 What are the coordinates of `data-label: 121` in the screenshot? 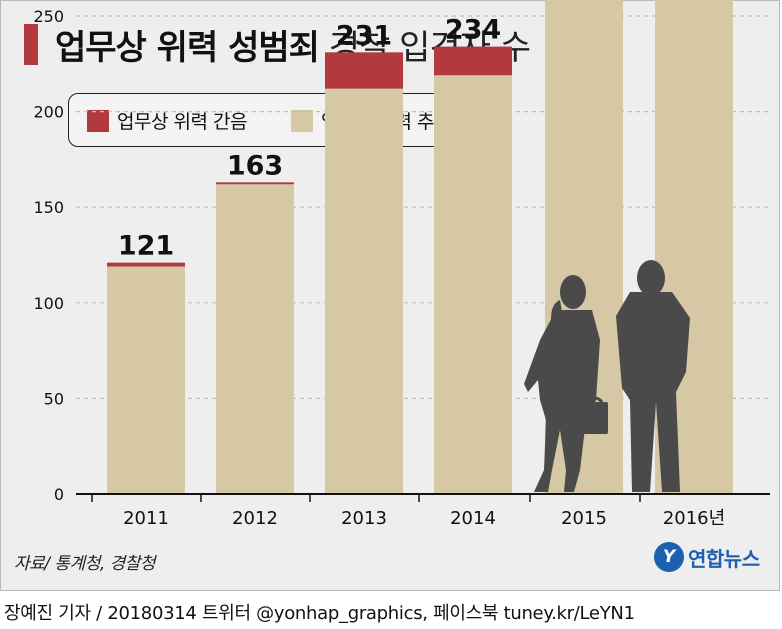 It's located at (146, 246).